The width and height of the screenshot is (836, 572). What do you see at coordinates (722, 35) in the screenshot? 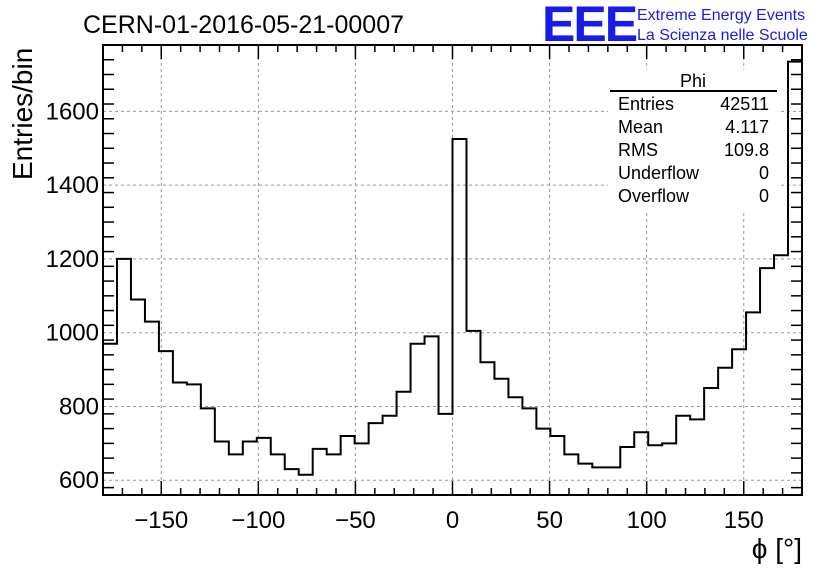
I see `logo-line-2: La Scienza nelle Scuole` at bounding box center [722, 35].